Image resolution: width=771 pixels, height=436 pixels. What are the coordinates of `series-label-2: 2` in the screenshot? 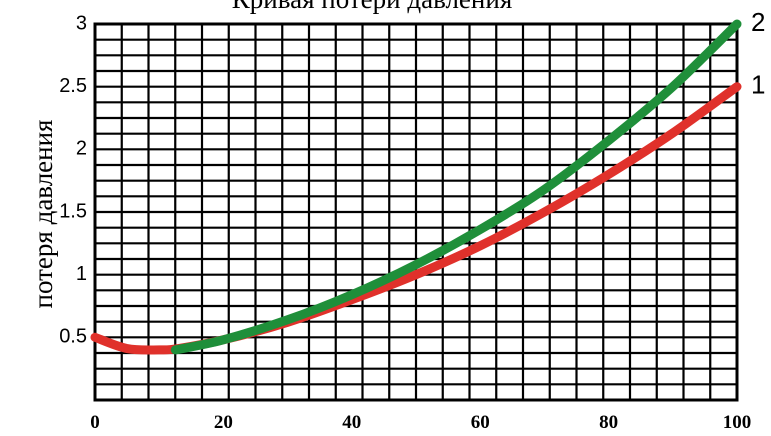 It's located at (758, 22).